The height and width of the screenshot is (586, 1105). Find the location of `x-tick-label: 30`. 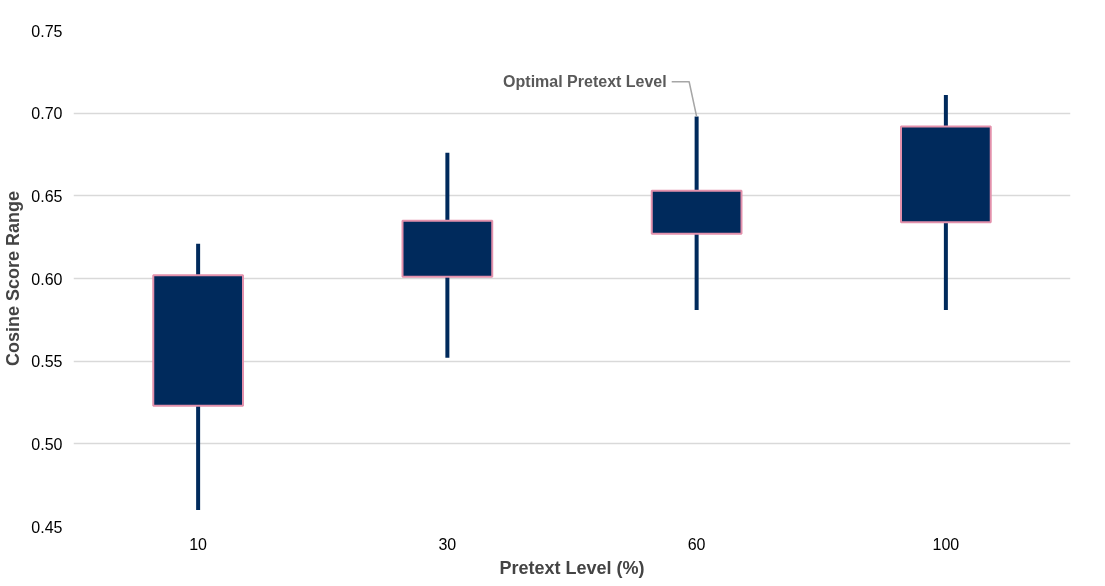

x-tick-label: 30 is located at coordinates (447, 544).